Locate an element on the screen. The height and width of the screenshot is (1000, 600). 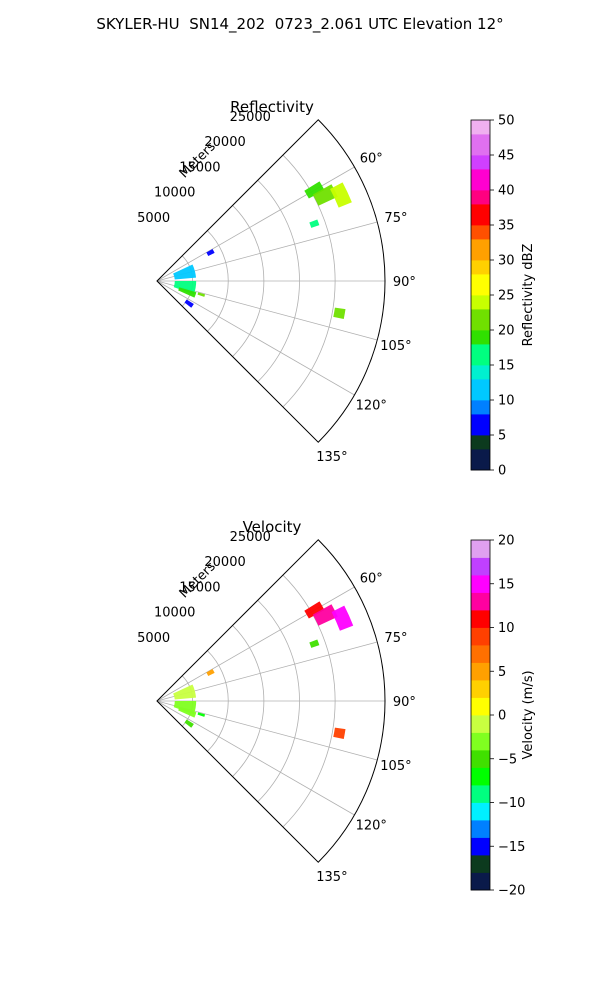
colorbar-tick-label: 50 is located at coordinates (506, 121).